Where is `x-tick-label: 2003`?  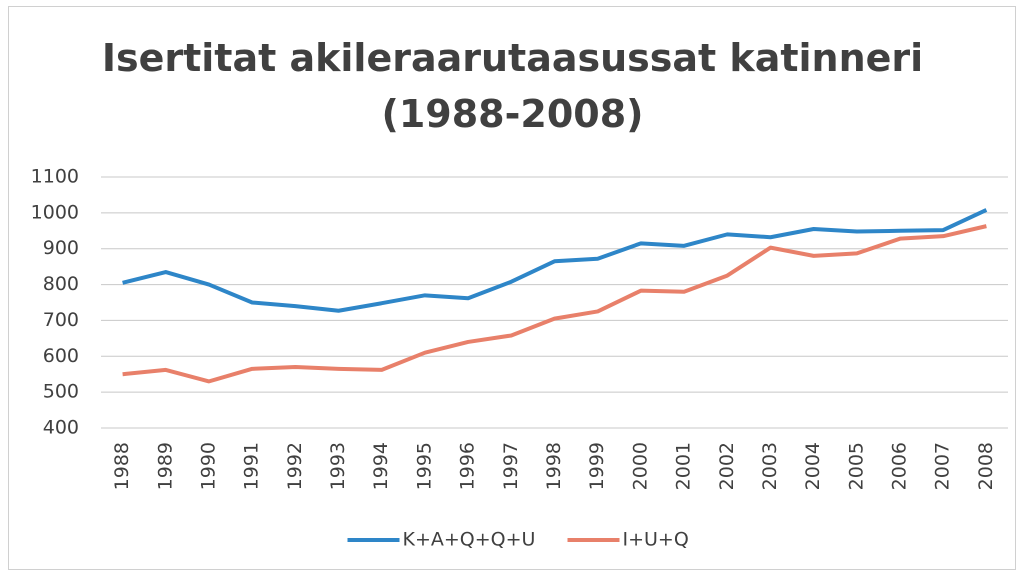 x-tick-label: 2003 is located at coordinates (770, 466).